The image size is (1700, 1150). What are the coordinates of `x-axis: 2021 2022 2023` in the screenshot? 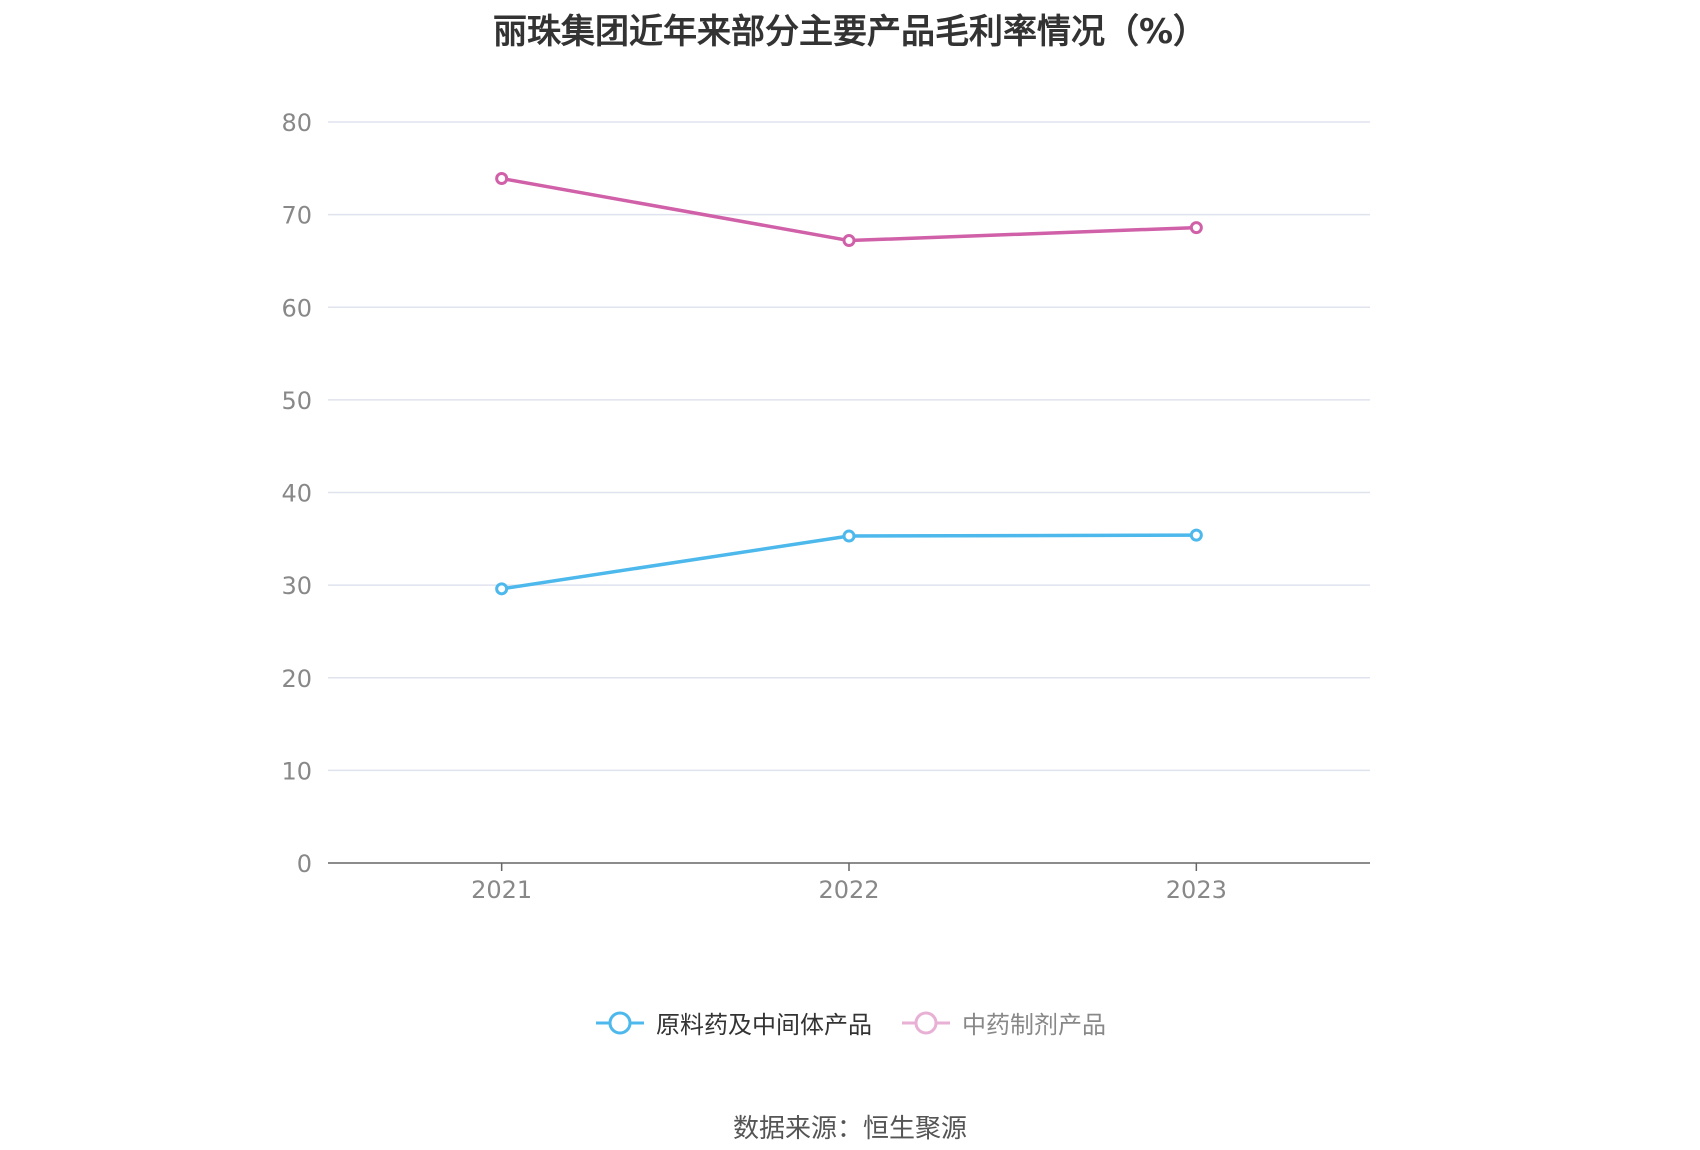 It's located at (849, 883).